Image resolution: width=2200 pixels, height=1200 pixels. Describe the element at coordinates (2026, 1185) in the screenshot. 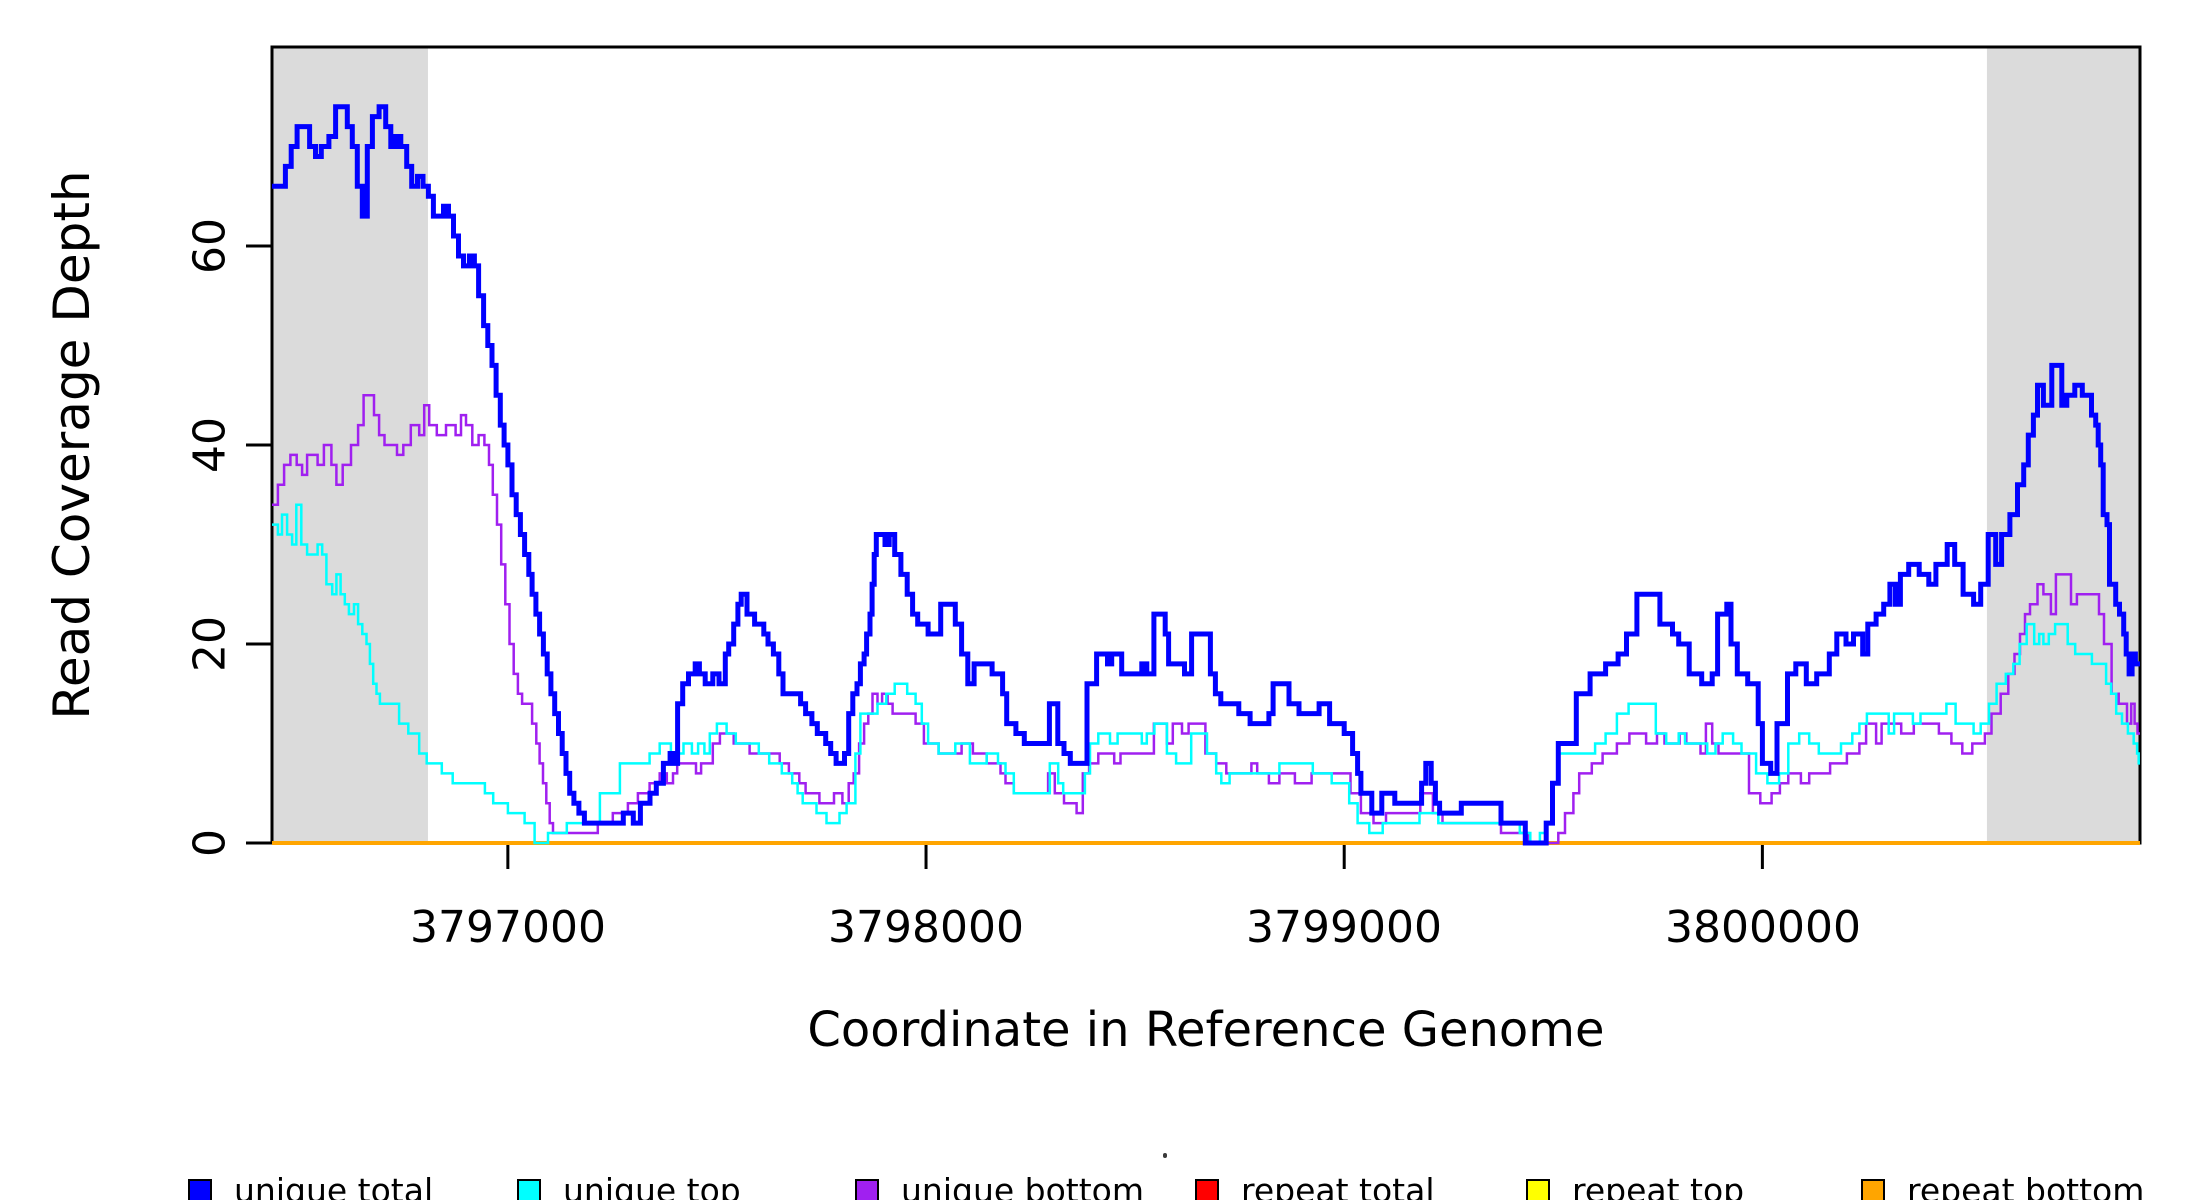

I see `legend-label: repeat bottom` at that location.